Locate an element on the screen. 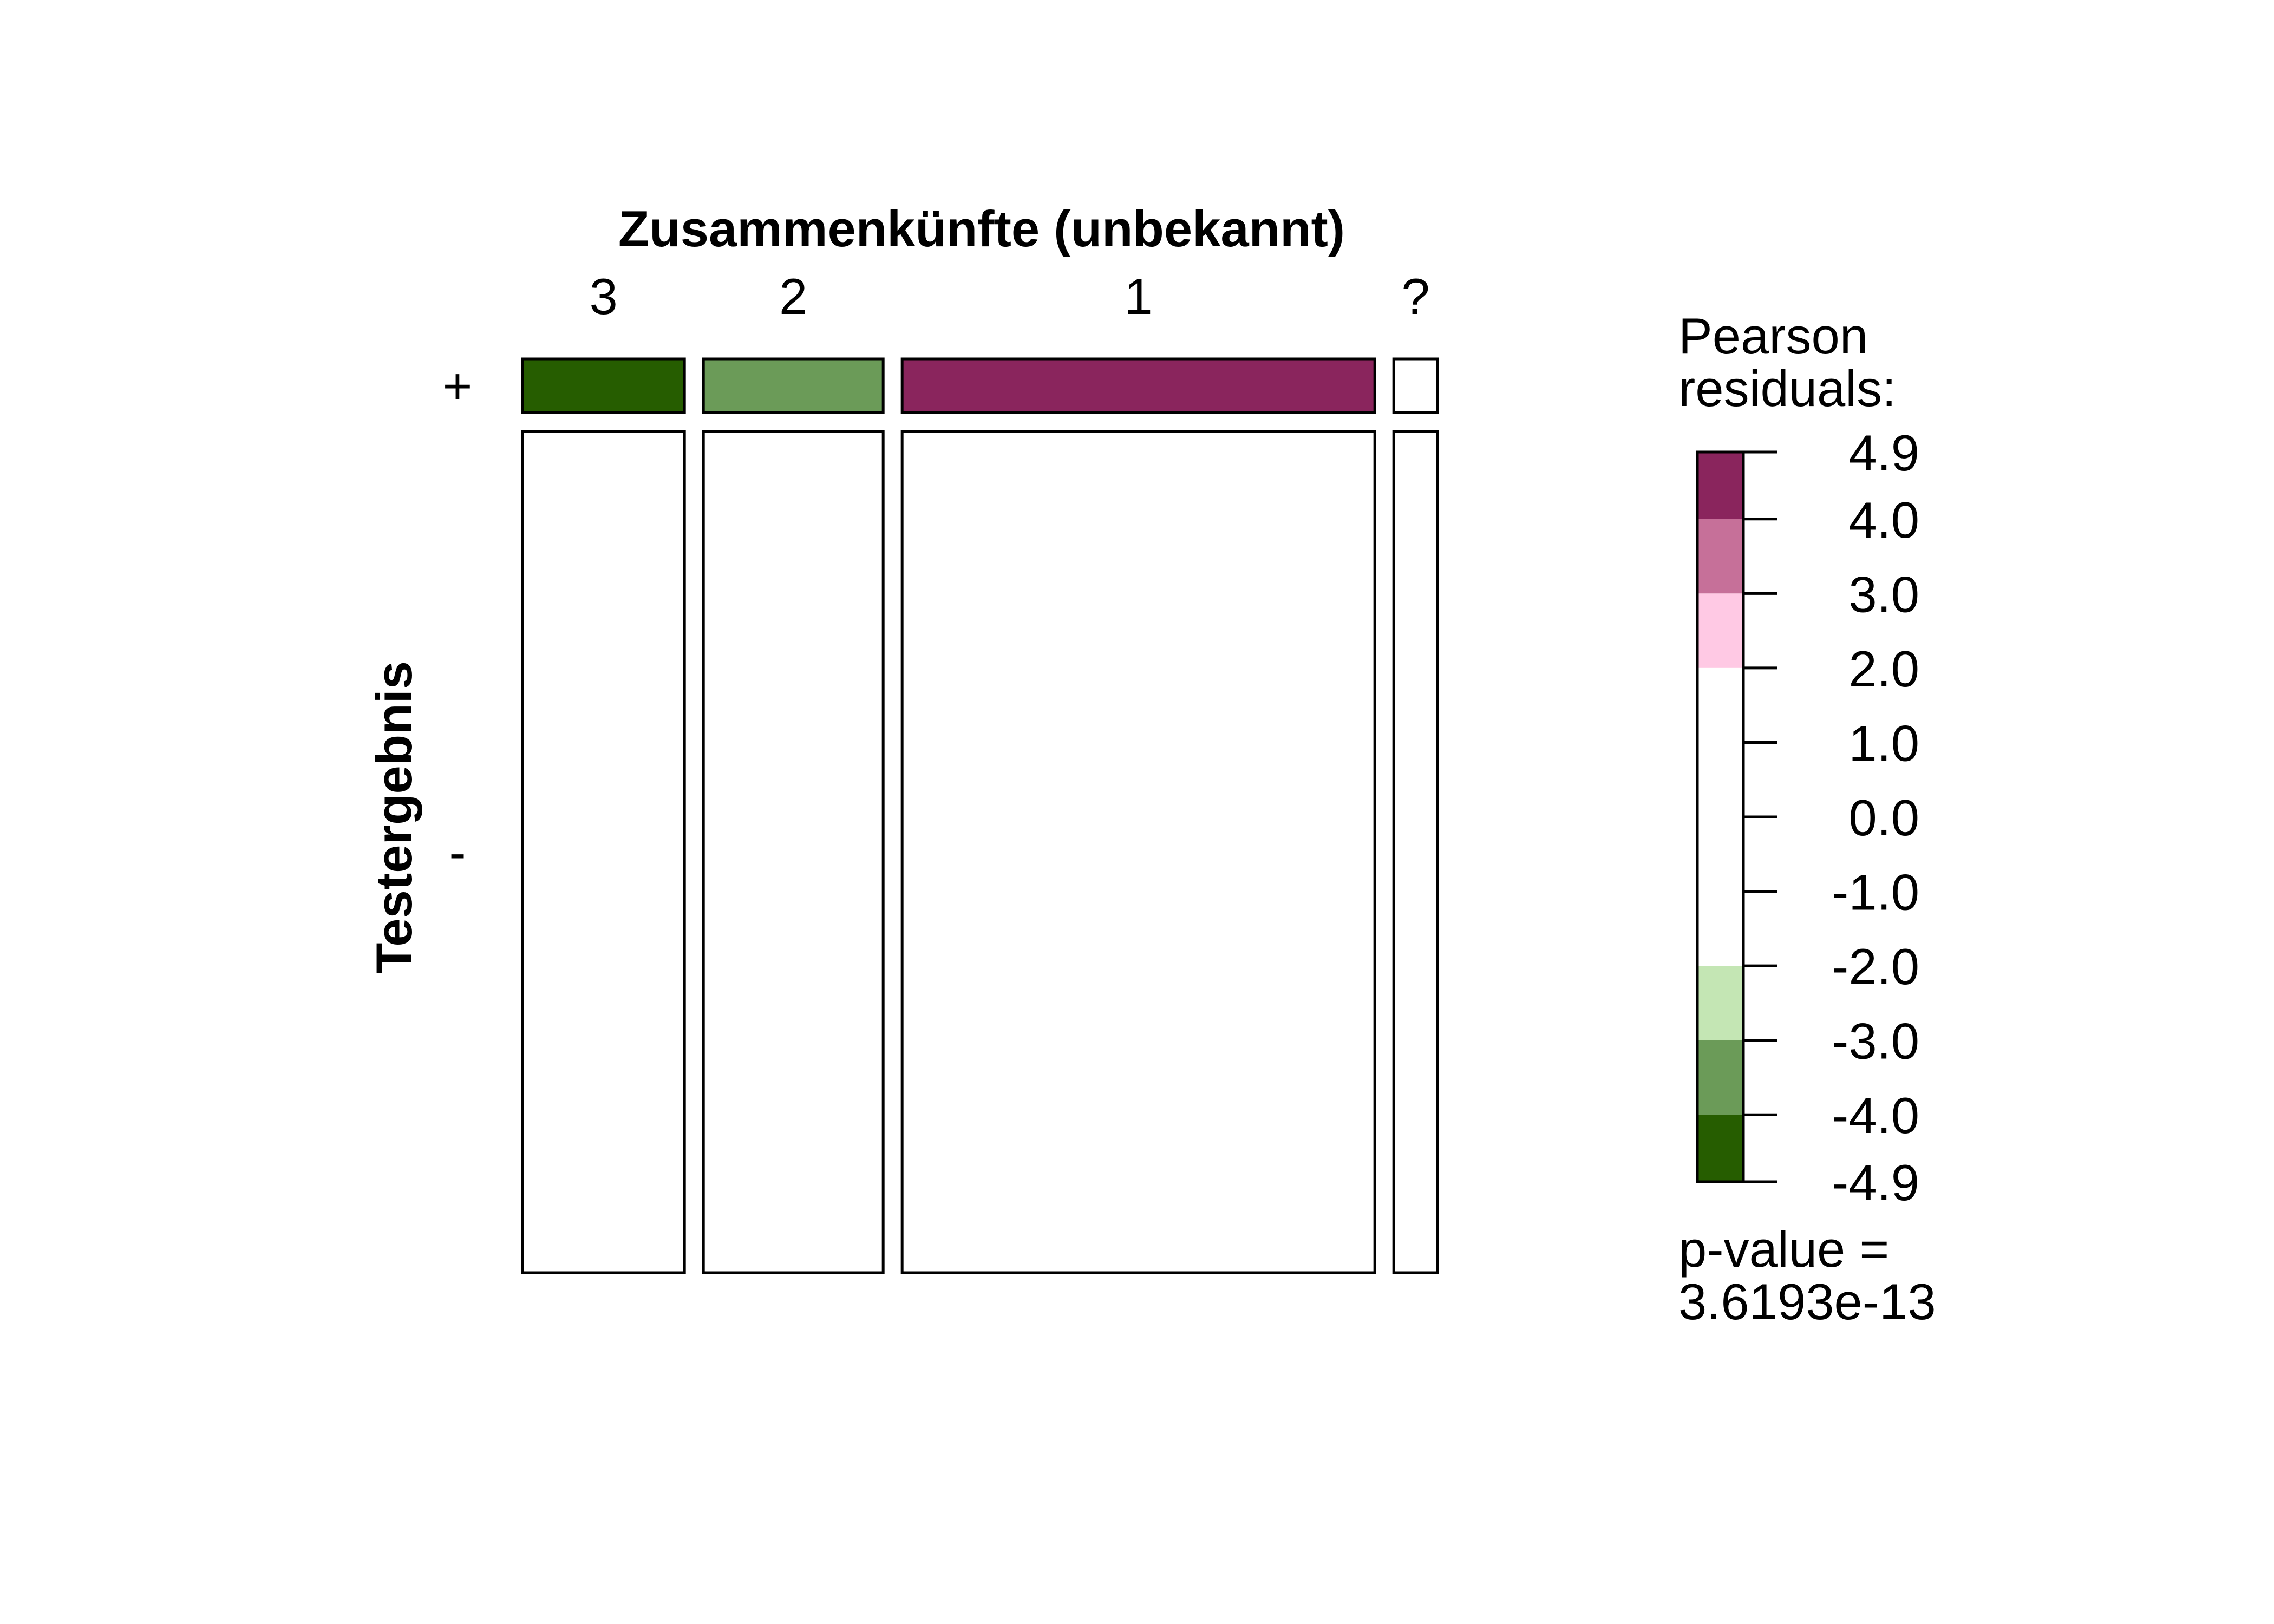 The width and height of the screenshot is (2274, 1624). column-label: 1 is located at coordinates (1139, 296).